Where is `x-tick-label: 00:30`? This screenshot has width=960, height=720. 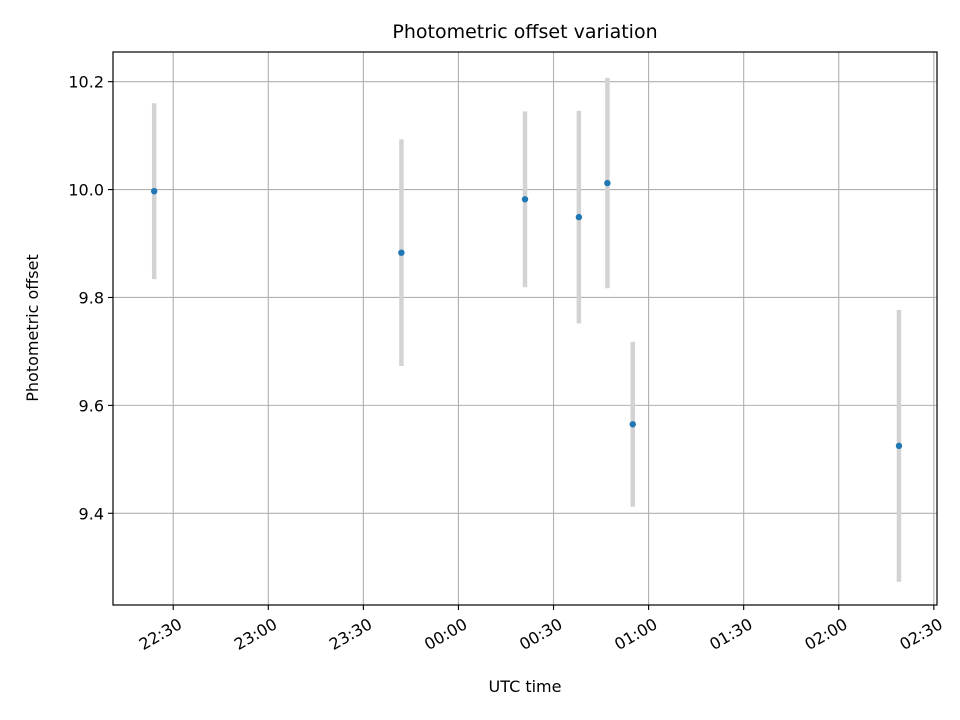 x-tick-label: 00:30 is located at coordinates (540, 634).